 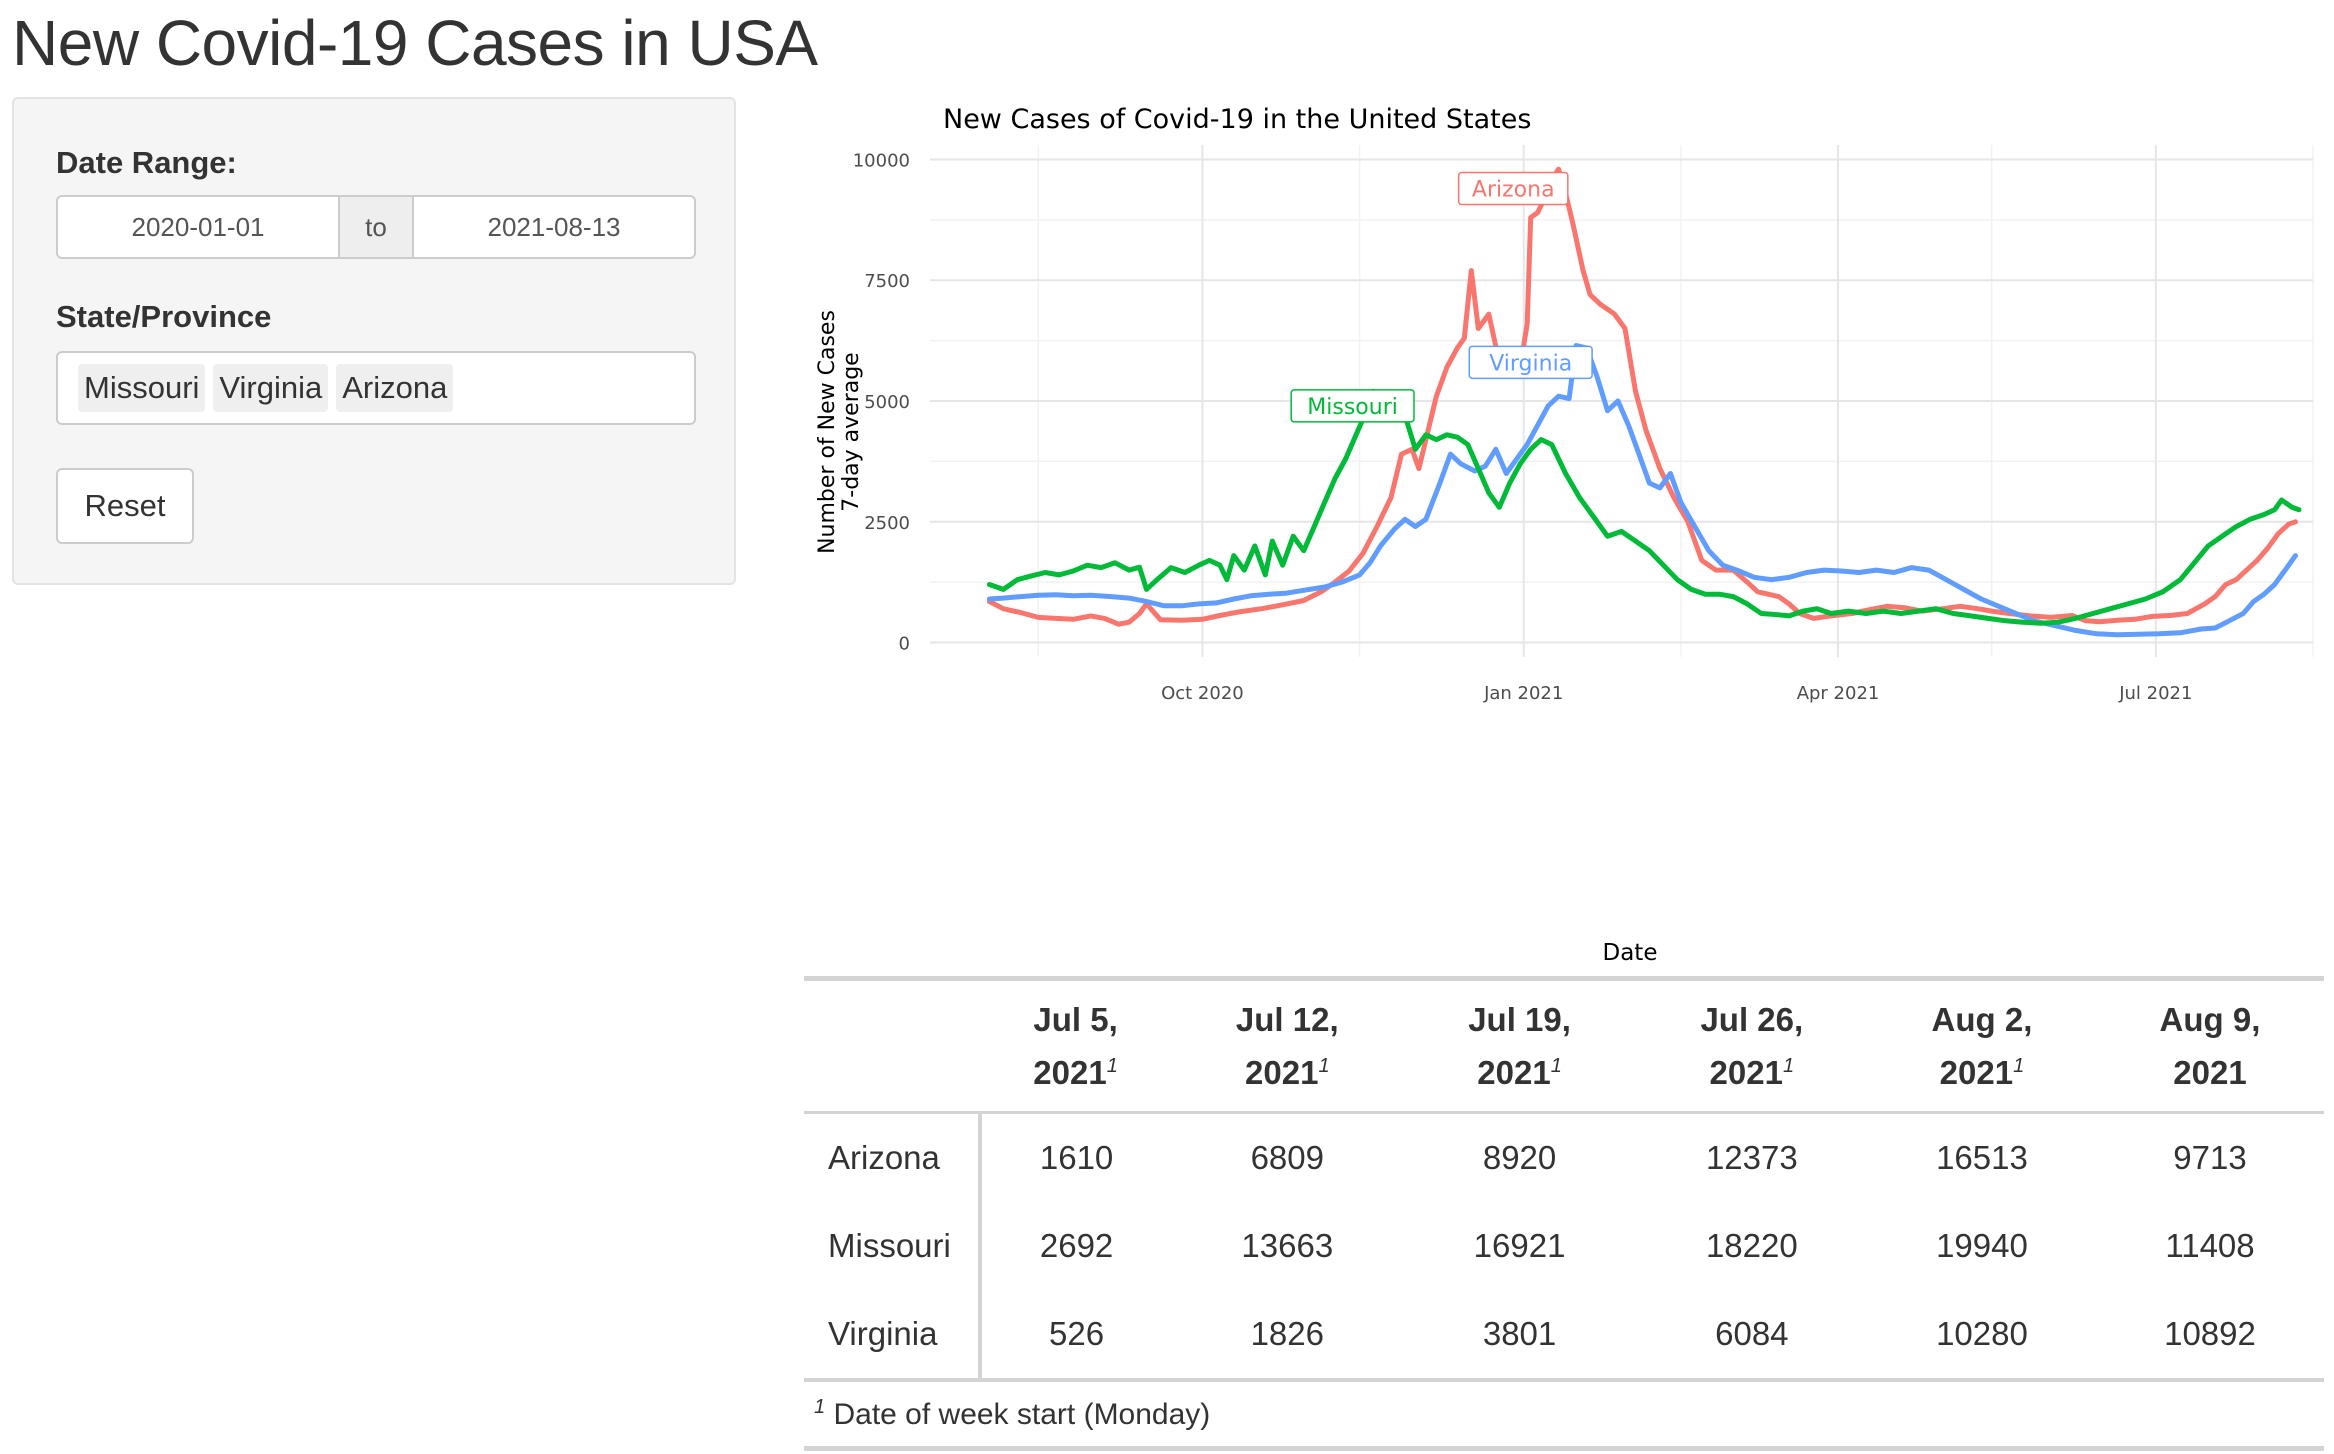 What do you see at coordinates (904, 644) in the screenshot?
I see `y-tick-label: 0` at bounding box center [904, 644].